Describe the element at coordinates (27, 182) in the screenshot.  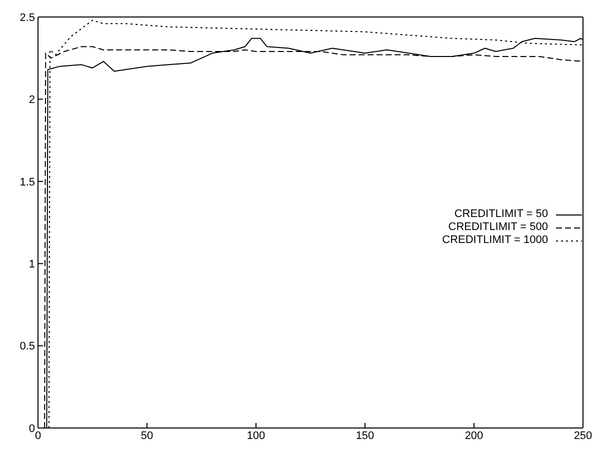
I see `y-tick-label: 1.5` at that location.